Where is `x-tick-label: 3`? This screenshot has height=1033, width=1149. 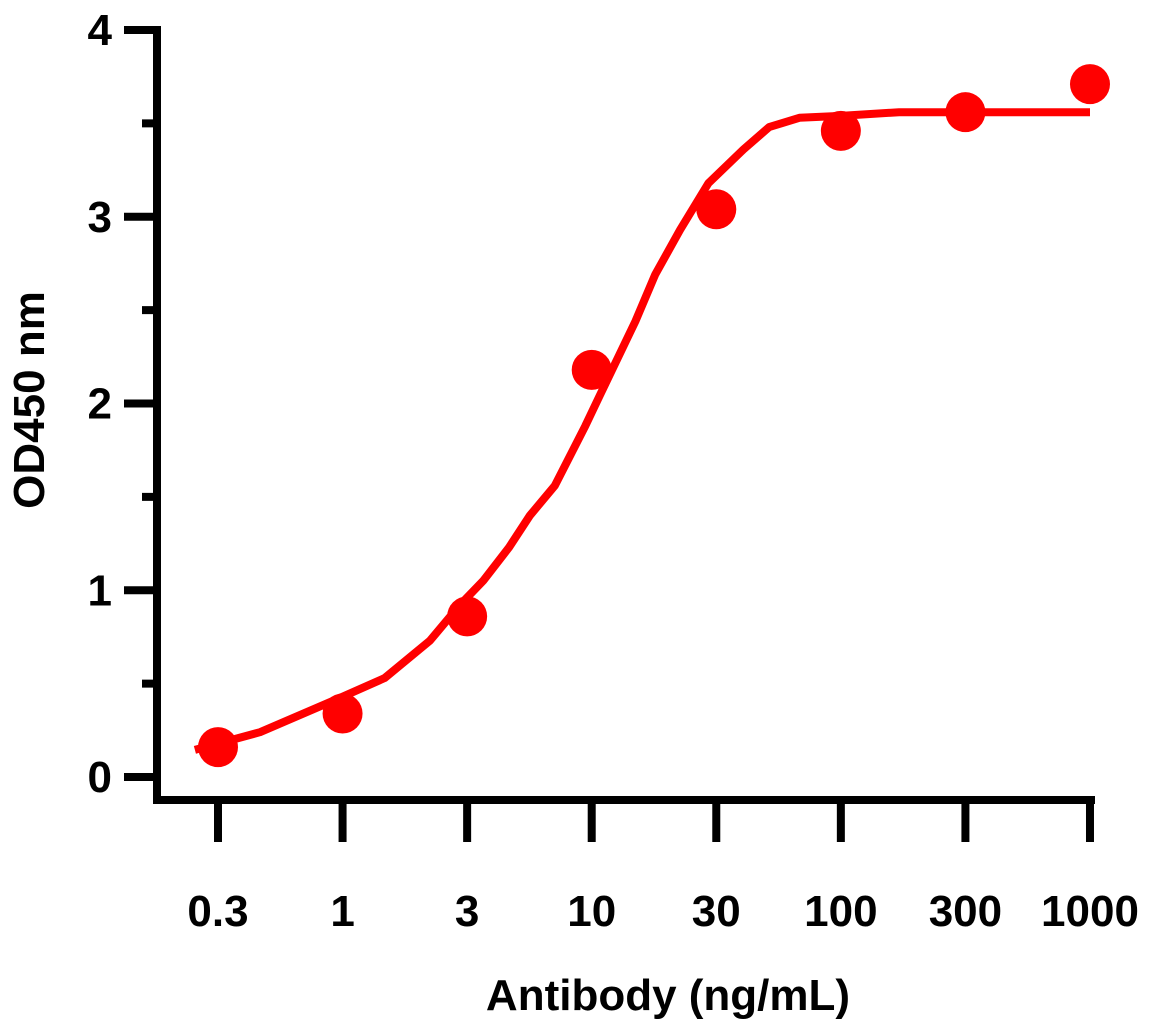
x-tick-label: 3 is located at coordinates (467, 911).